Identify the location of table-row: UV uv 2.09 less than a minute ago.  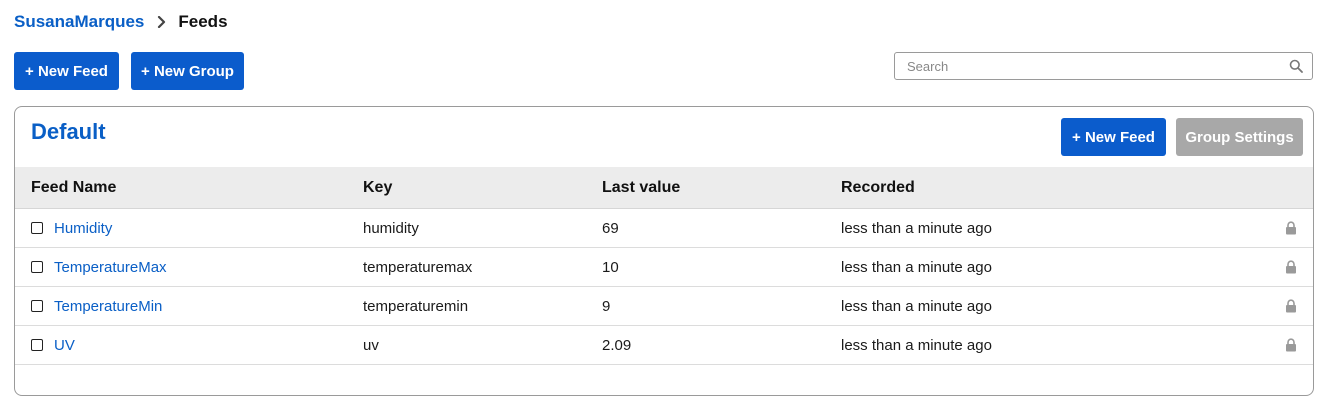
(664, 345).